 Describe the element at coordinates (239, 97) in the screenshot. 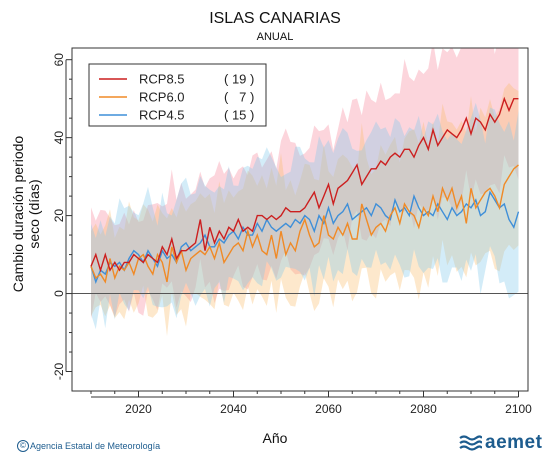

I see `legend-count: ( 7 )` at that location.